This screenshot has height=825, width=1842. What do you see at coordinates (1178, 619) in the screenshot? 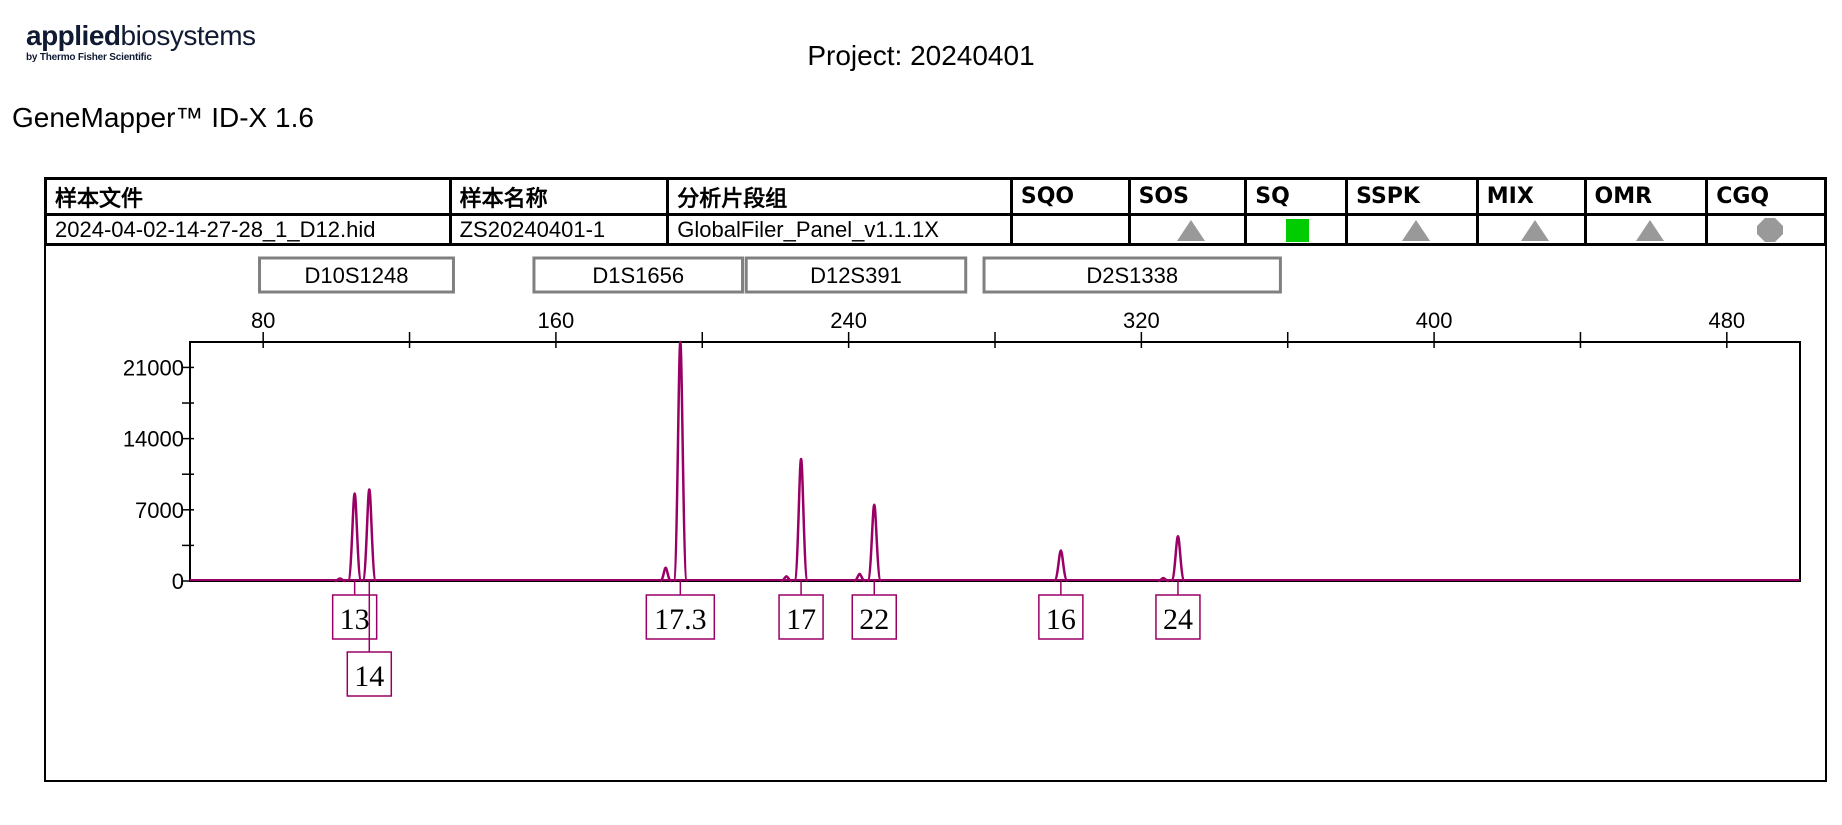
I see `allele-label: 24` at bounding box center [1178, 619].